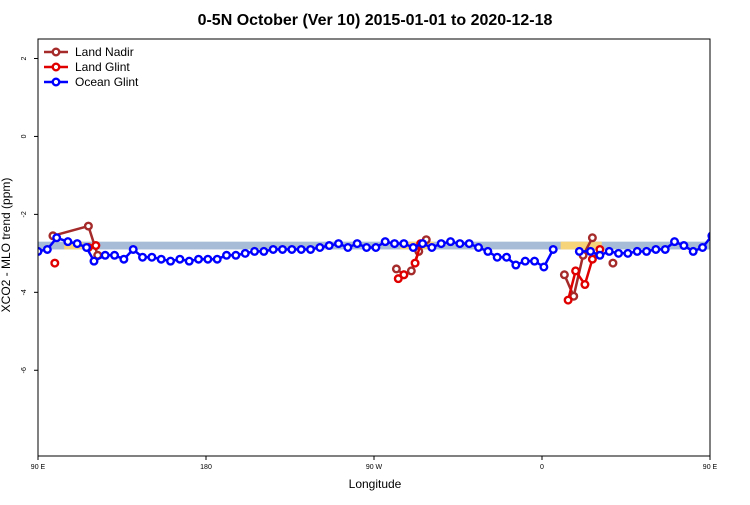 The width and height of the screenshot is (750, 505). What do you see at coordinates (24, 214) in the screenshot?
I see `y-tick-label: -2` at bounding box center [24, 214].